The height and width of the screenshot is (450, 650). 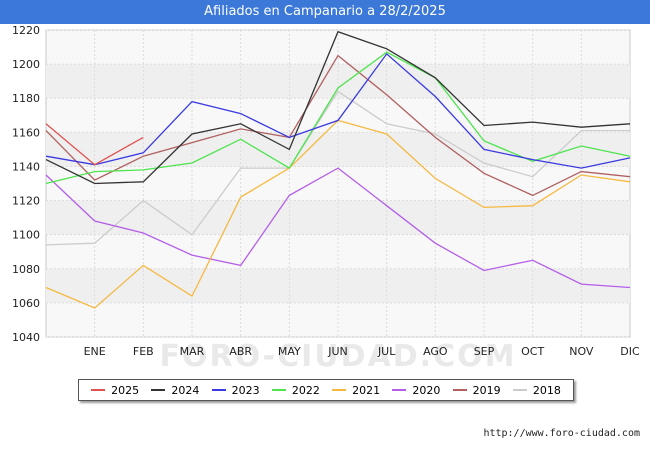 What do you see at coordinates (581, 351) in the screenshot?
I see `x-tick-label: NOV` at bounding box center [581, 351].